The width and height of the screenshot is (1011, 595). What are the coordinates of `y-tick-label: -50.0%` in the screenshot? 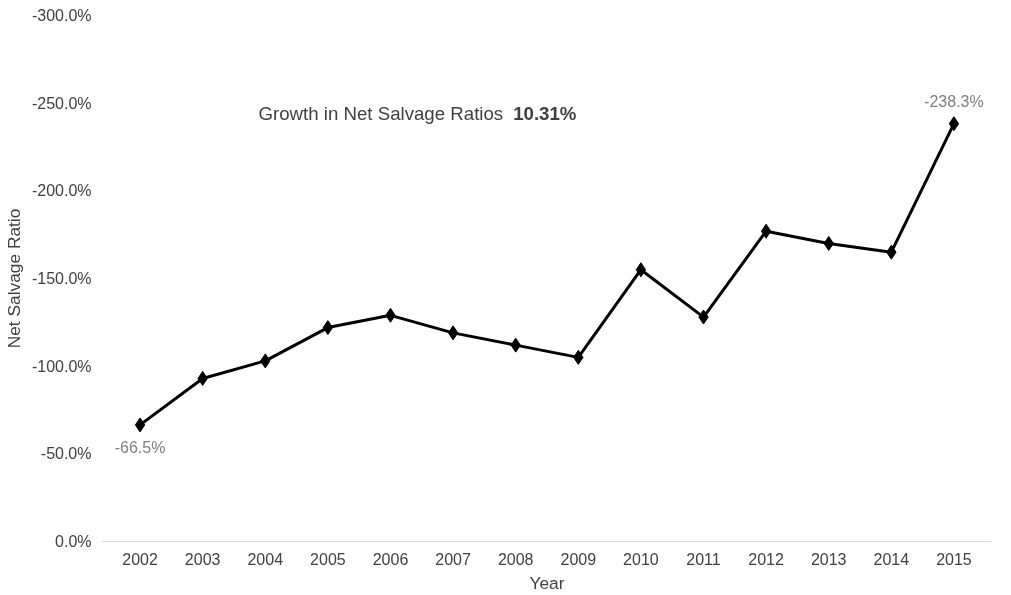 It's located at (66, 454).